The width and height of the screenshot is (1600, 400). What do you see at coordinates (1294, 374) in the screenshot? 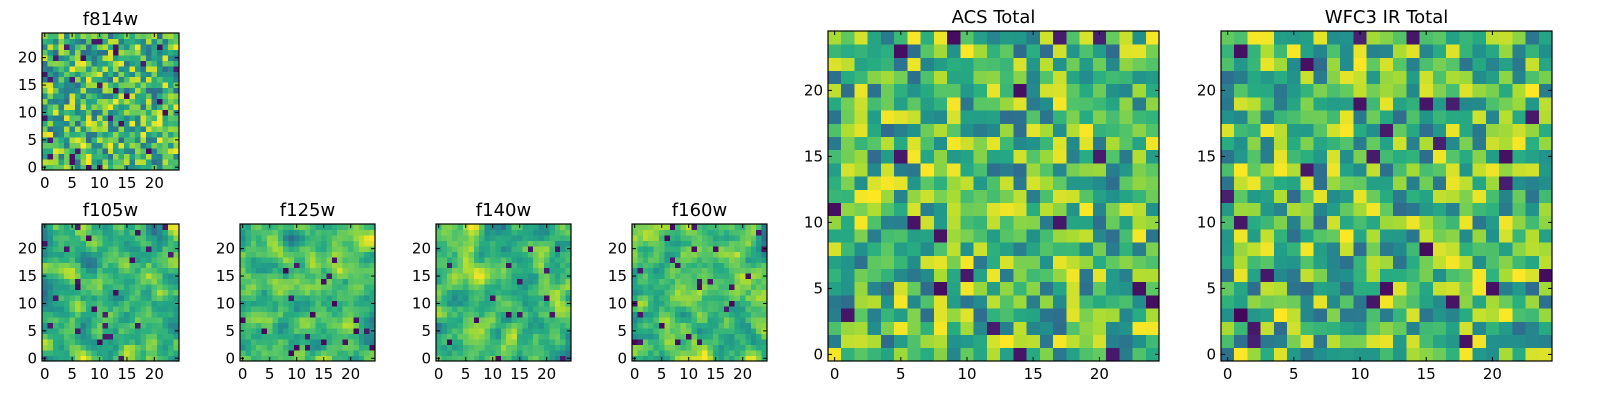
I see `x-tick-label: 5` at bounding box center [1294, 374].